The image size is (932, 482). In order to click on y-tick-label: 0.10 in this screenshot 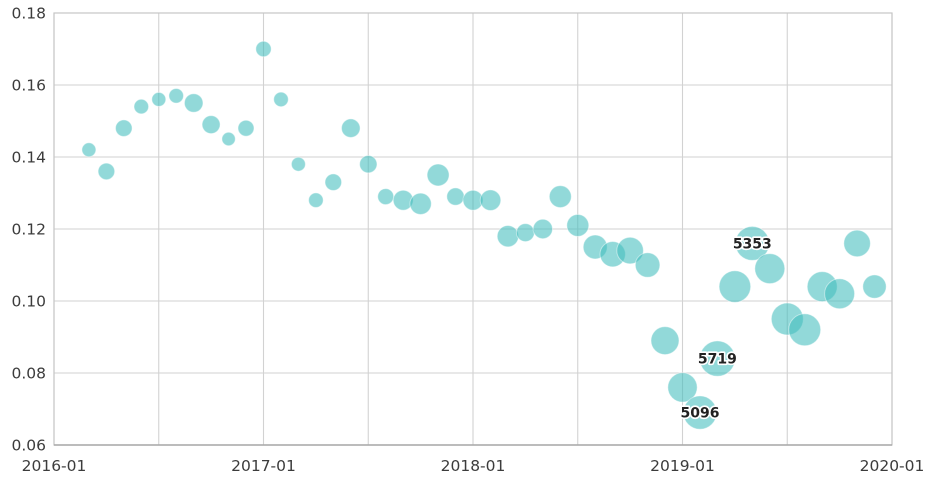, I will do `click(28, 302)`.